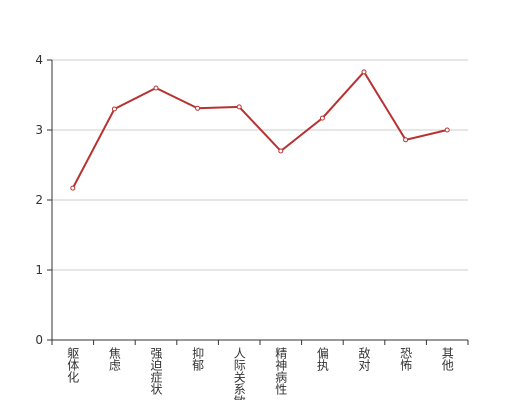 This screenshot has width=520, height=400. What do you see at coordinates (39, 270) in the screenshot?
I see `y-tick-label: 1` at bounding box center [39, 270].